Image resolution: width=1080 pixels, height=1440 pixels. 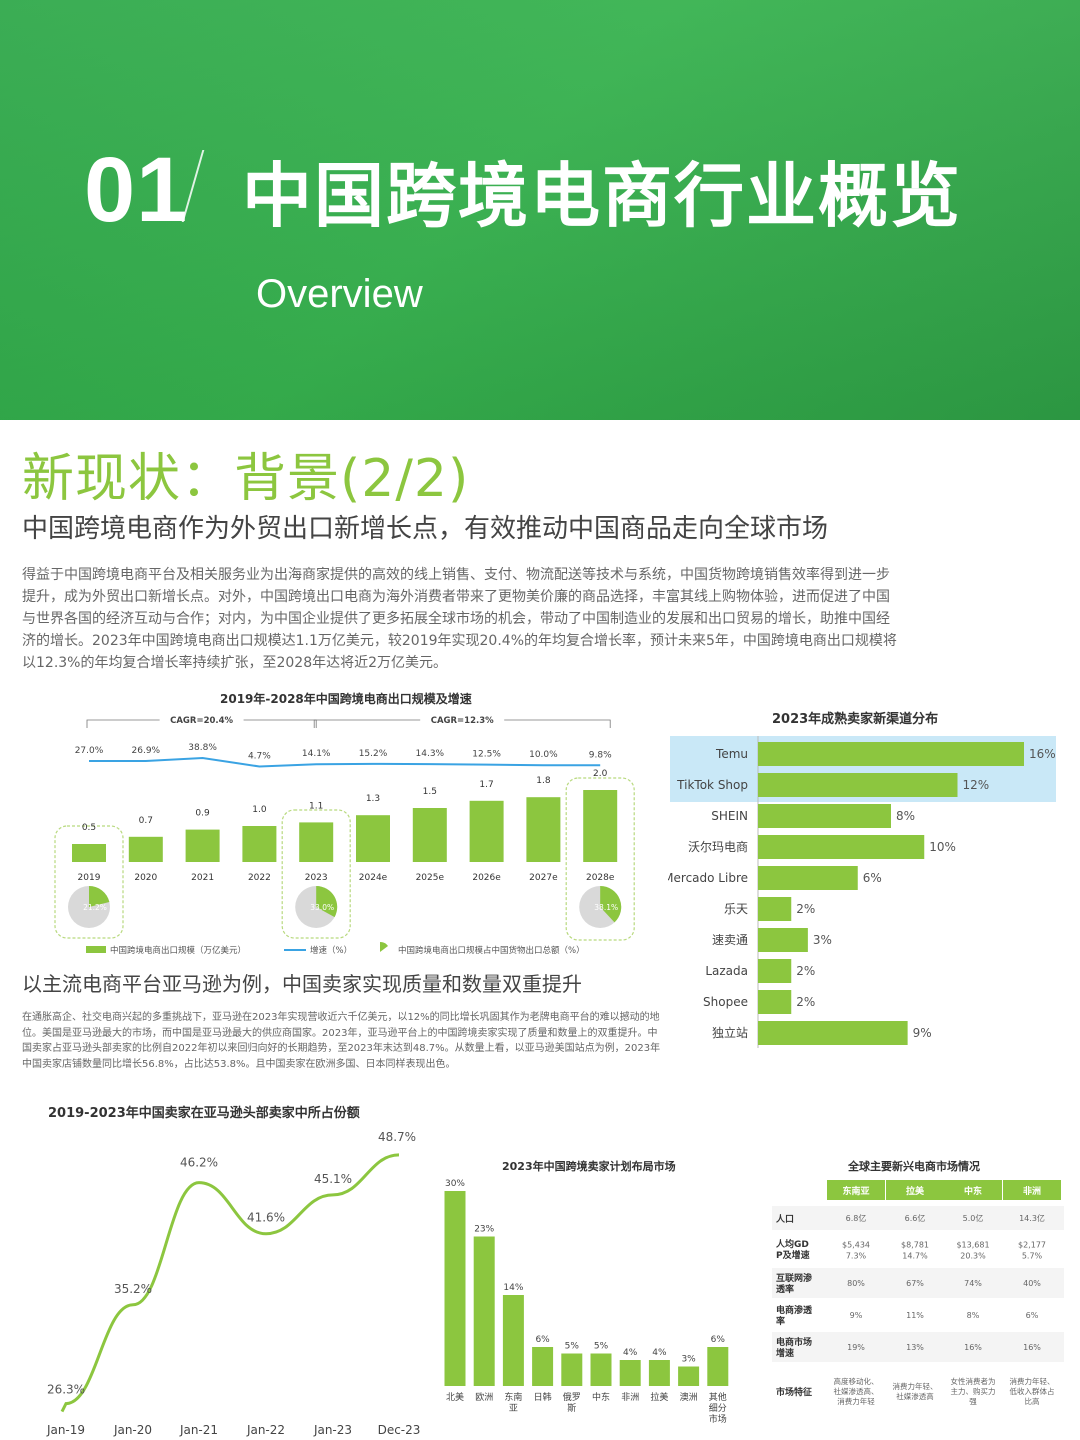 I want to click on growth-label: 14.3%, so click(x=430, y=754).